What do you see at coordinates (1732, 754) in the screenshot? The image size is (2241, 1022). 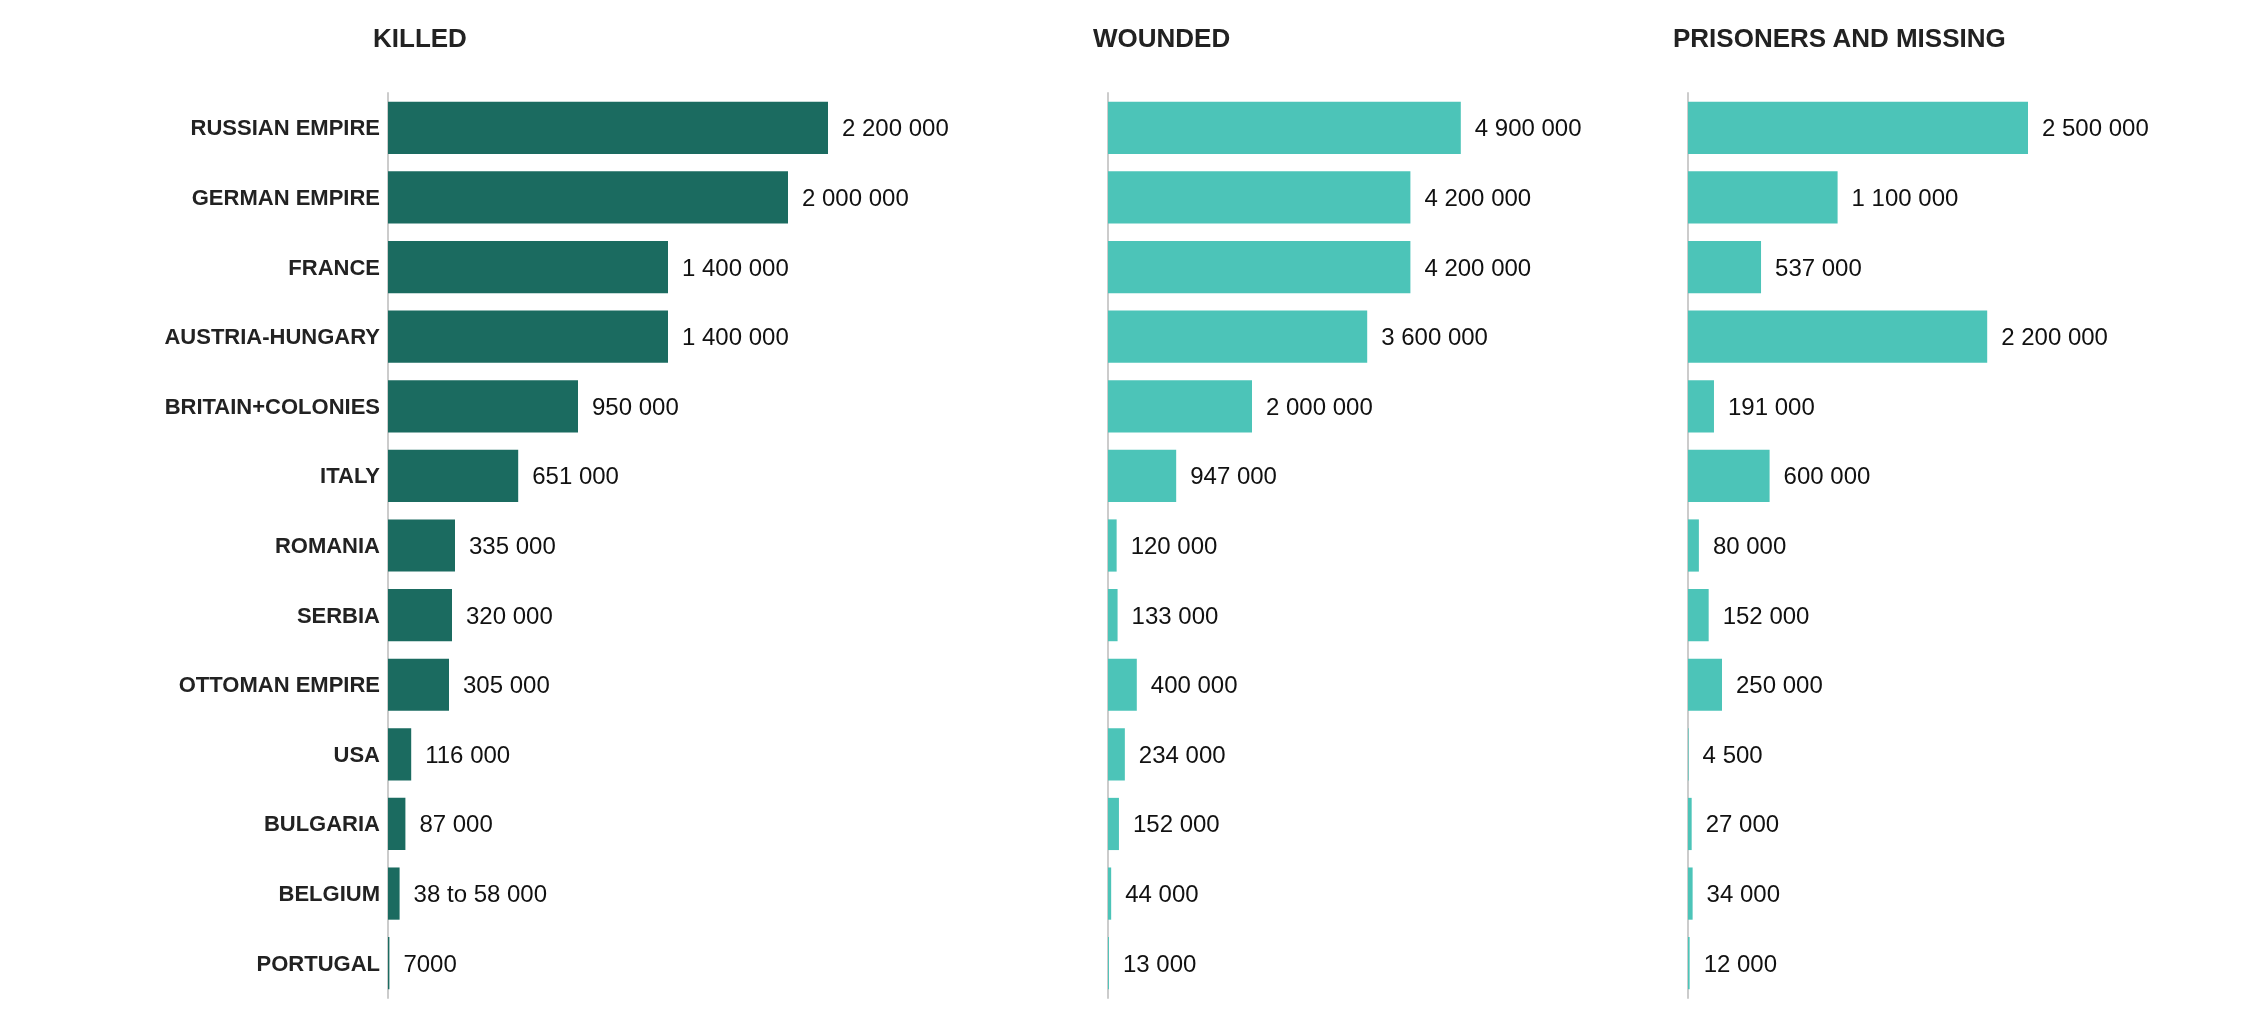 I see `data-label: 4 500` at bounding box center [1732, 754].